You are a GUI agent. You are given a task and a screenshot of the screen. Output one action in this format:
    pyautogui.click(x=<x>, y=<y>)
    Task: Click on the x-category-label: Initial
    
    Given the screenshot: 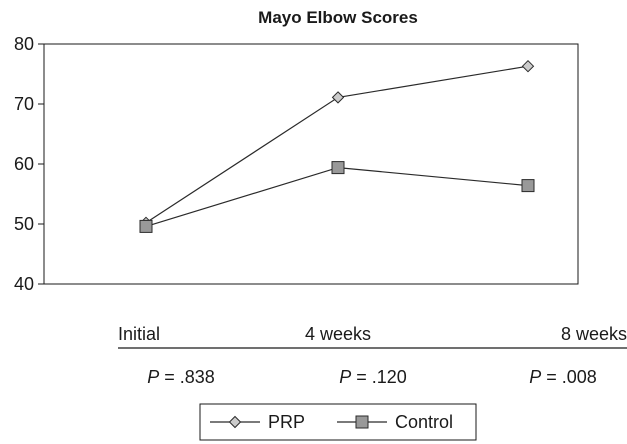 What is the action you would take?
    pyautogui.click(x=139, y=334)
    